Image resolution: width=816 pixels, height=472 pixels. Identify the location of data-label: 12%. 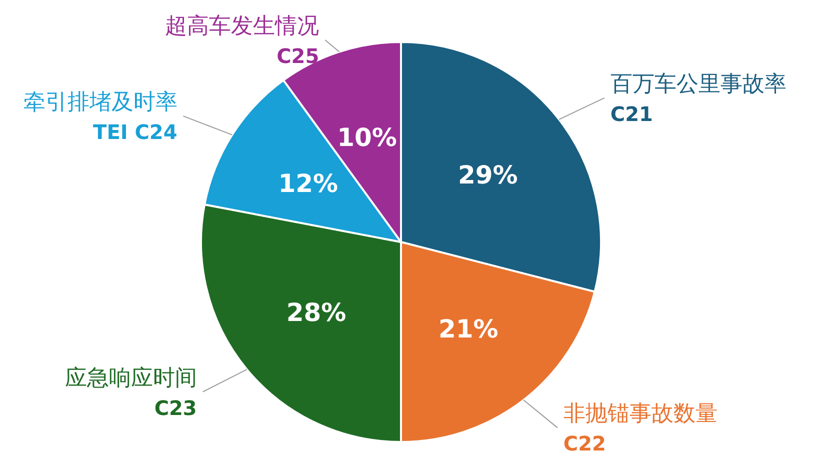
(308, 183).